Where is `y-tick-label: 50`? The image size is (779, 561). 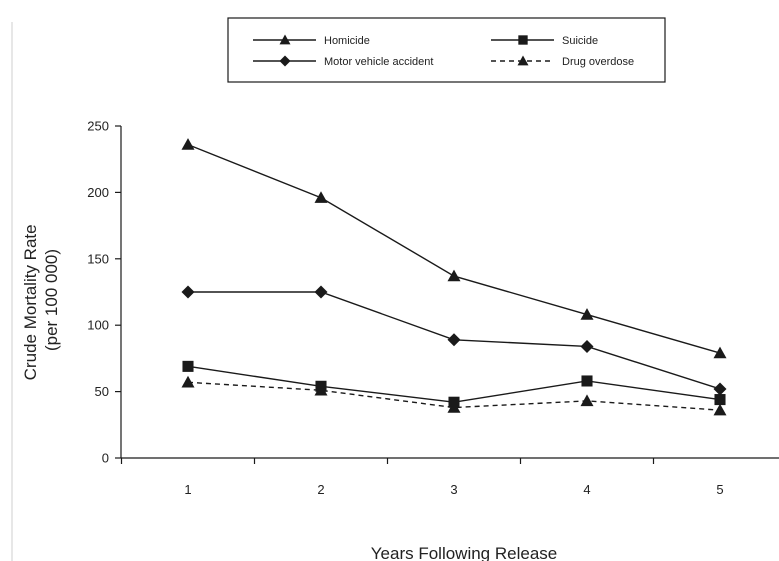 y-tick-label: 50 is located at coordinates (102, 391).